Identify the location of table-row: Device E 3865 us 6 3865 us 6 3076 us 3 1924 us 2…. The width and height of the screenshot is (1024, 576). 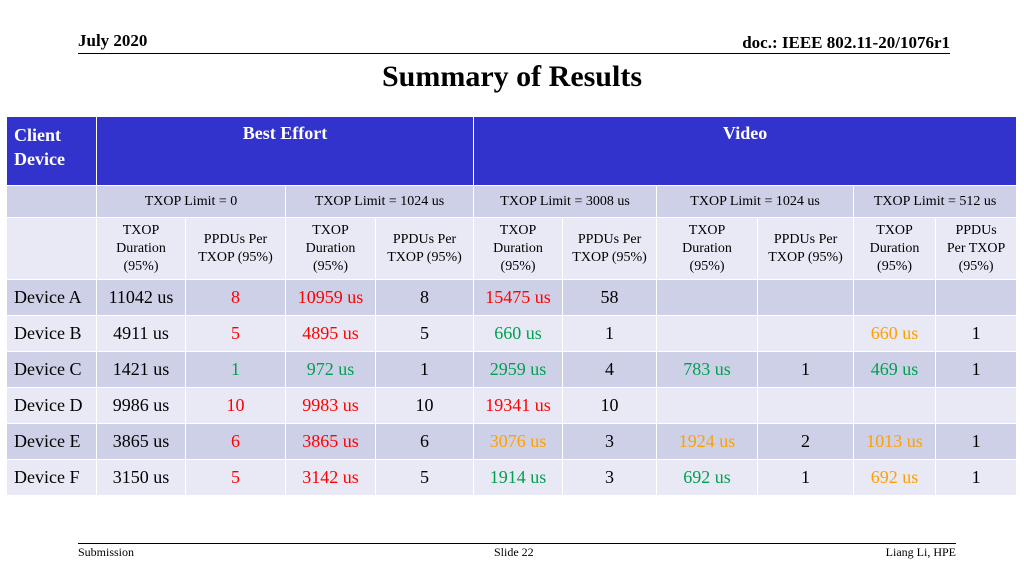
(512, 441).